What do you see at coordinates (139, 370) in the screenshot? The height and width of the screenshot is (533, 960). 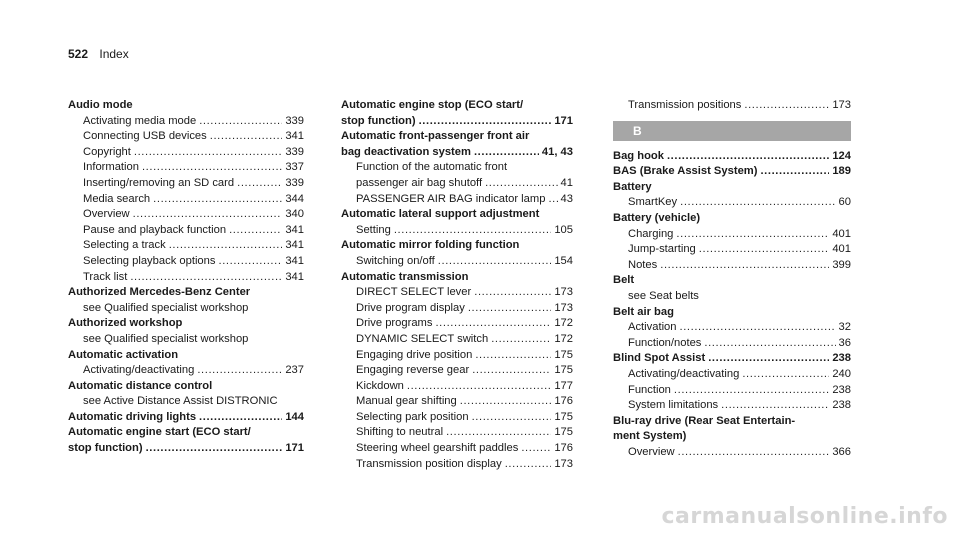 I see `sub-entry-text: Activating/deactivating` at bounding box center [139, 370].